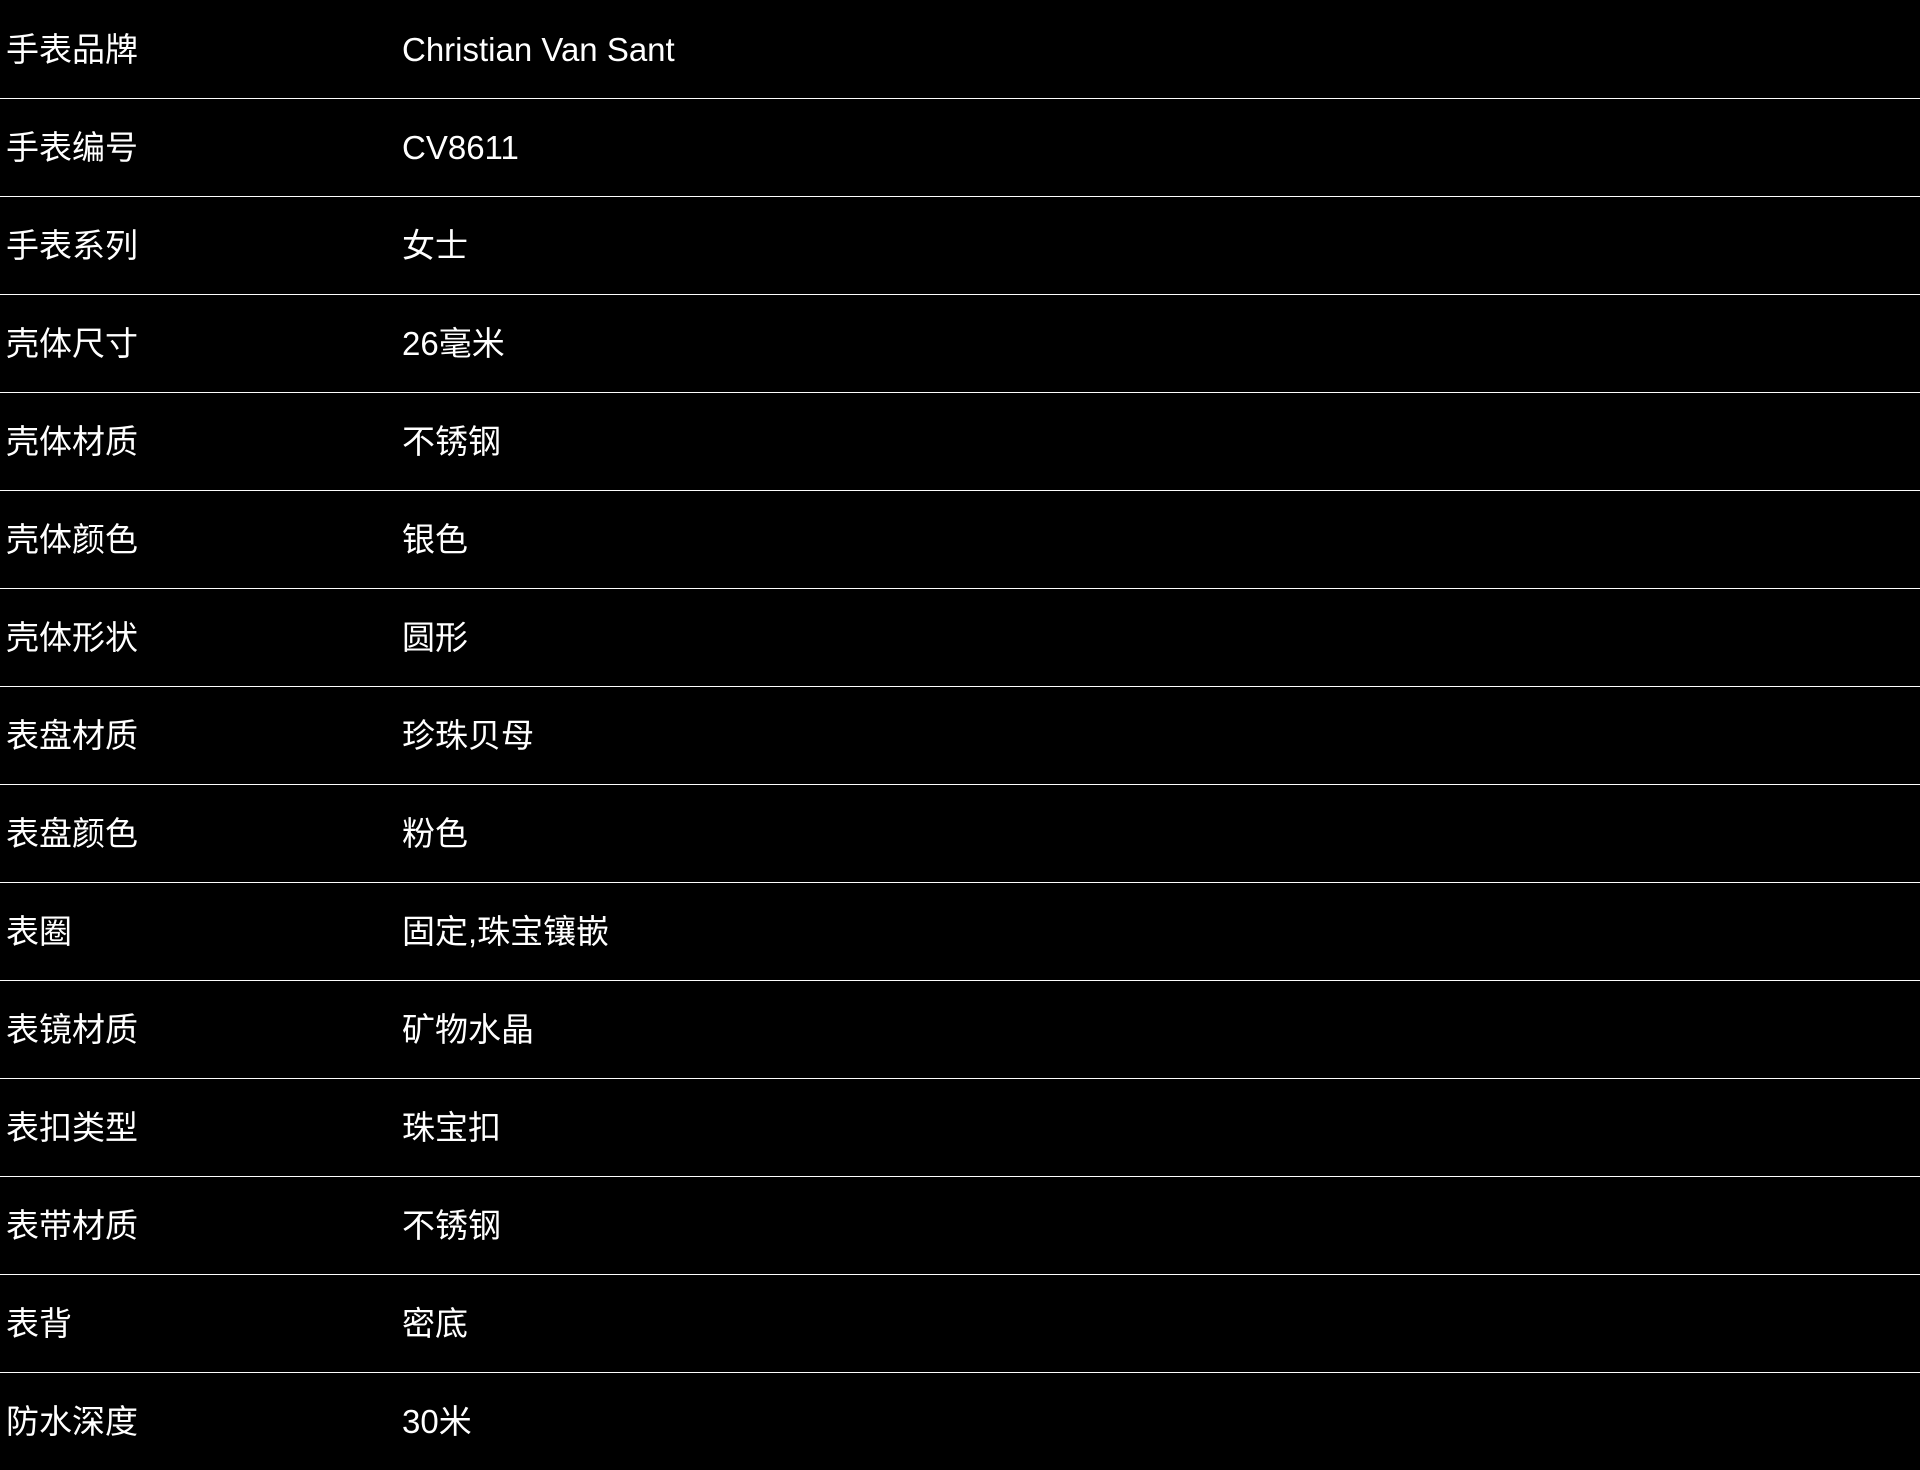 Image resolution: width=1920 pixels, height=1470 pixels. What do you see at coordinates (72, 1421) in the screenshot?
I see `spec-label: 防水深度` at bounding box center [72, 1421].